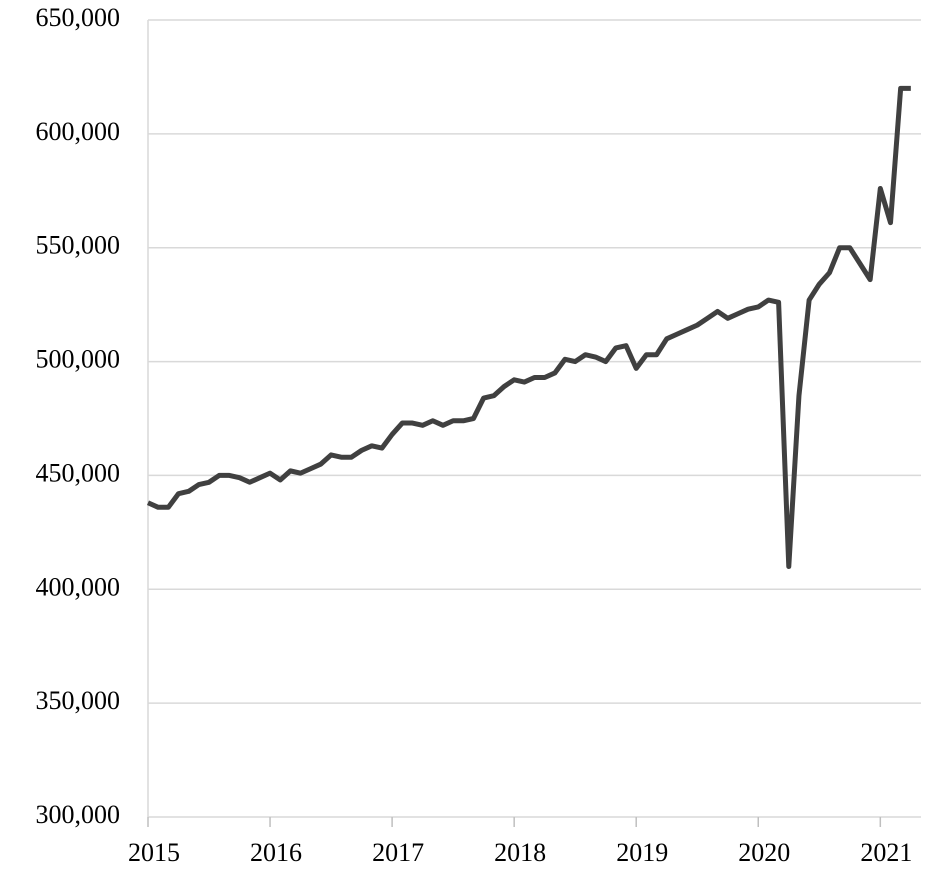  I want to click on y-tick-label: 650,000, so click(78, 17).